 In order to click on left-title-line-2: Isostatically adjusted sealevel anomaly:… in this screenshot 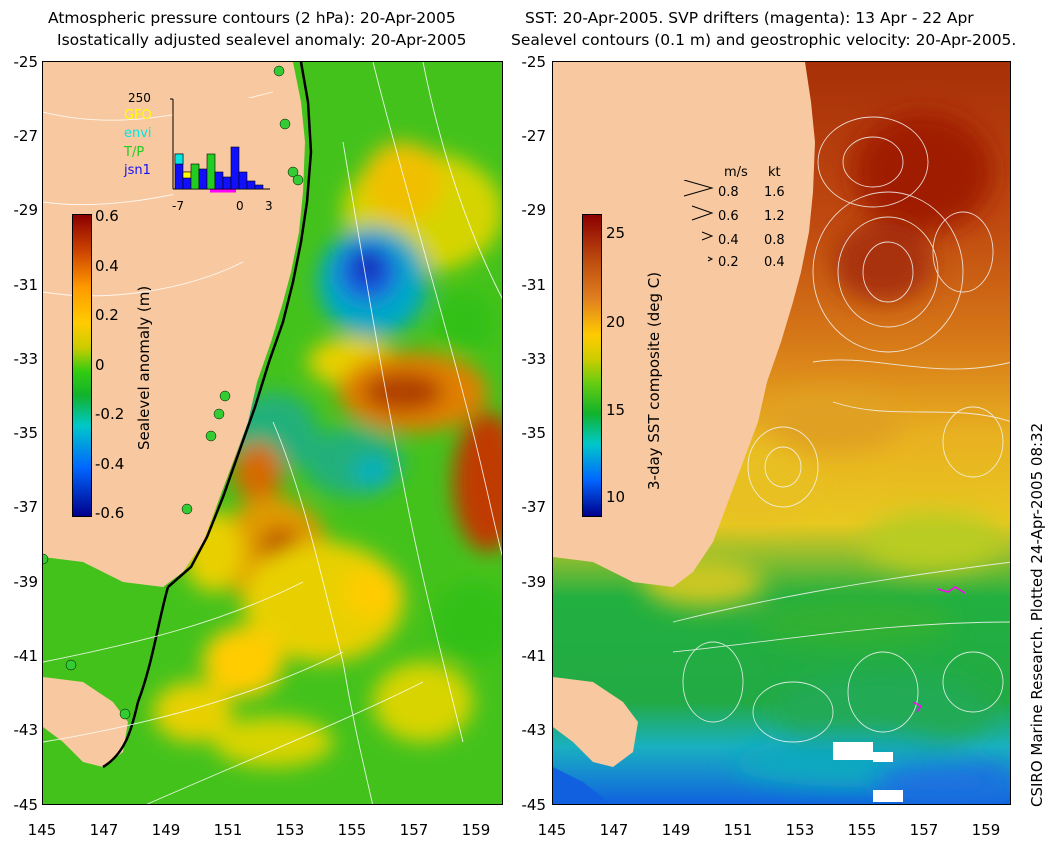, I will do `click(262, 40)`.